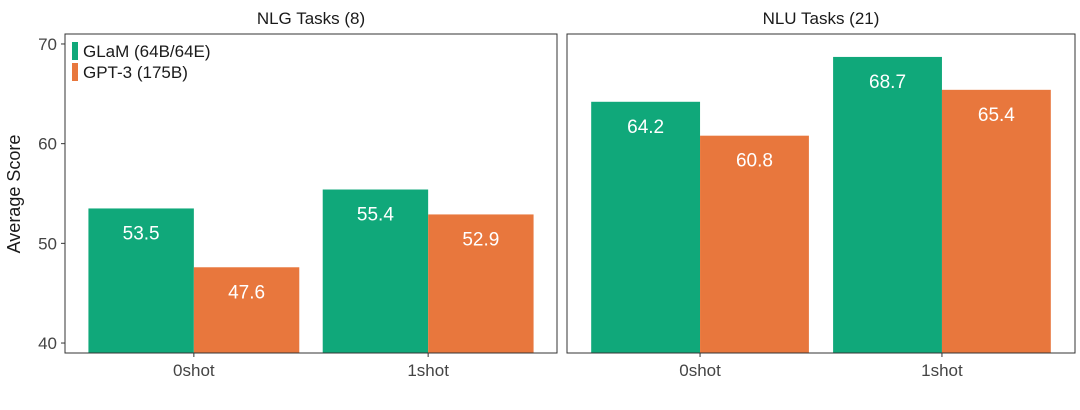  I want to click on bar-value-label: 64.2, so click(645, 127).